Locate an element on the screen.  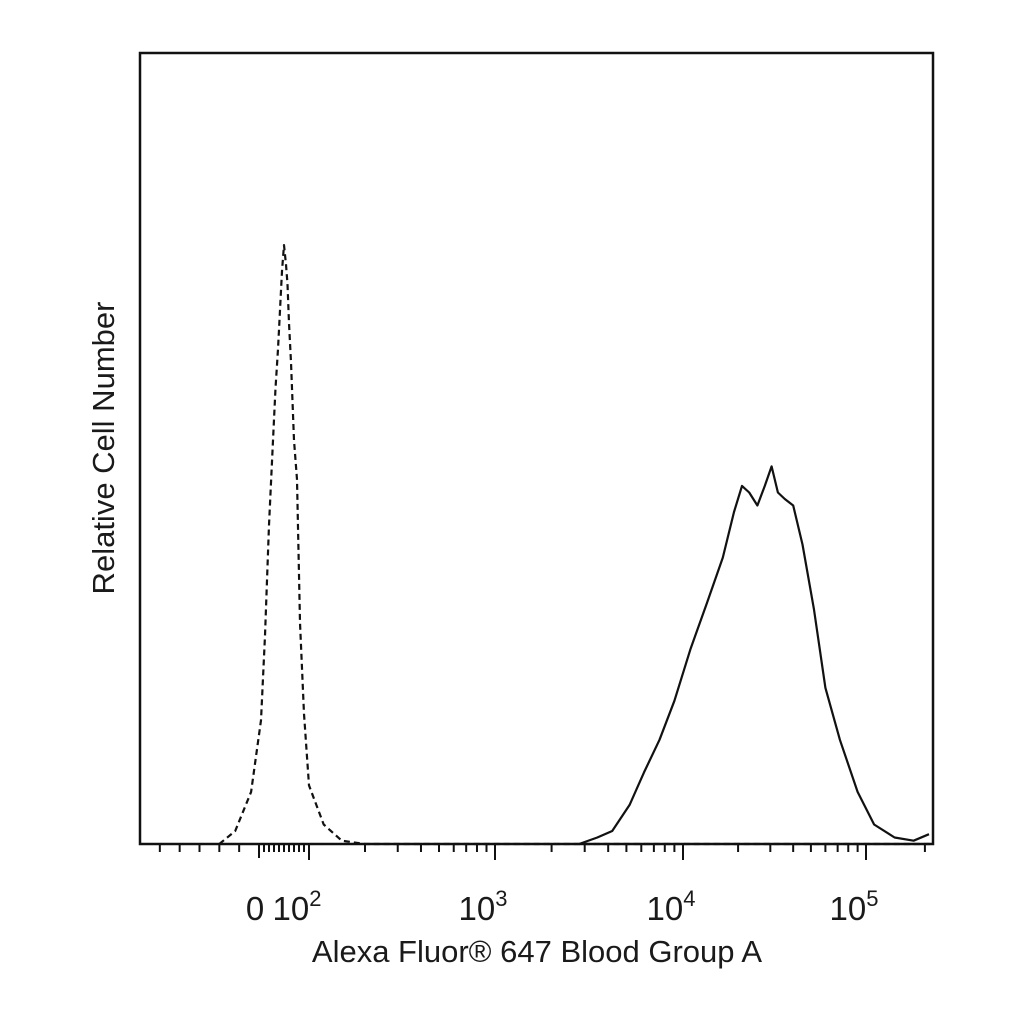
x-axis-ticks is located at coordinates (542, 852).